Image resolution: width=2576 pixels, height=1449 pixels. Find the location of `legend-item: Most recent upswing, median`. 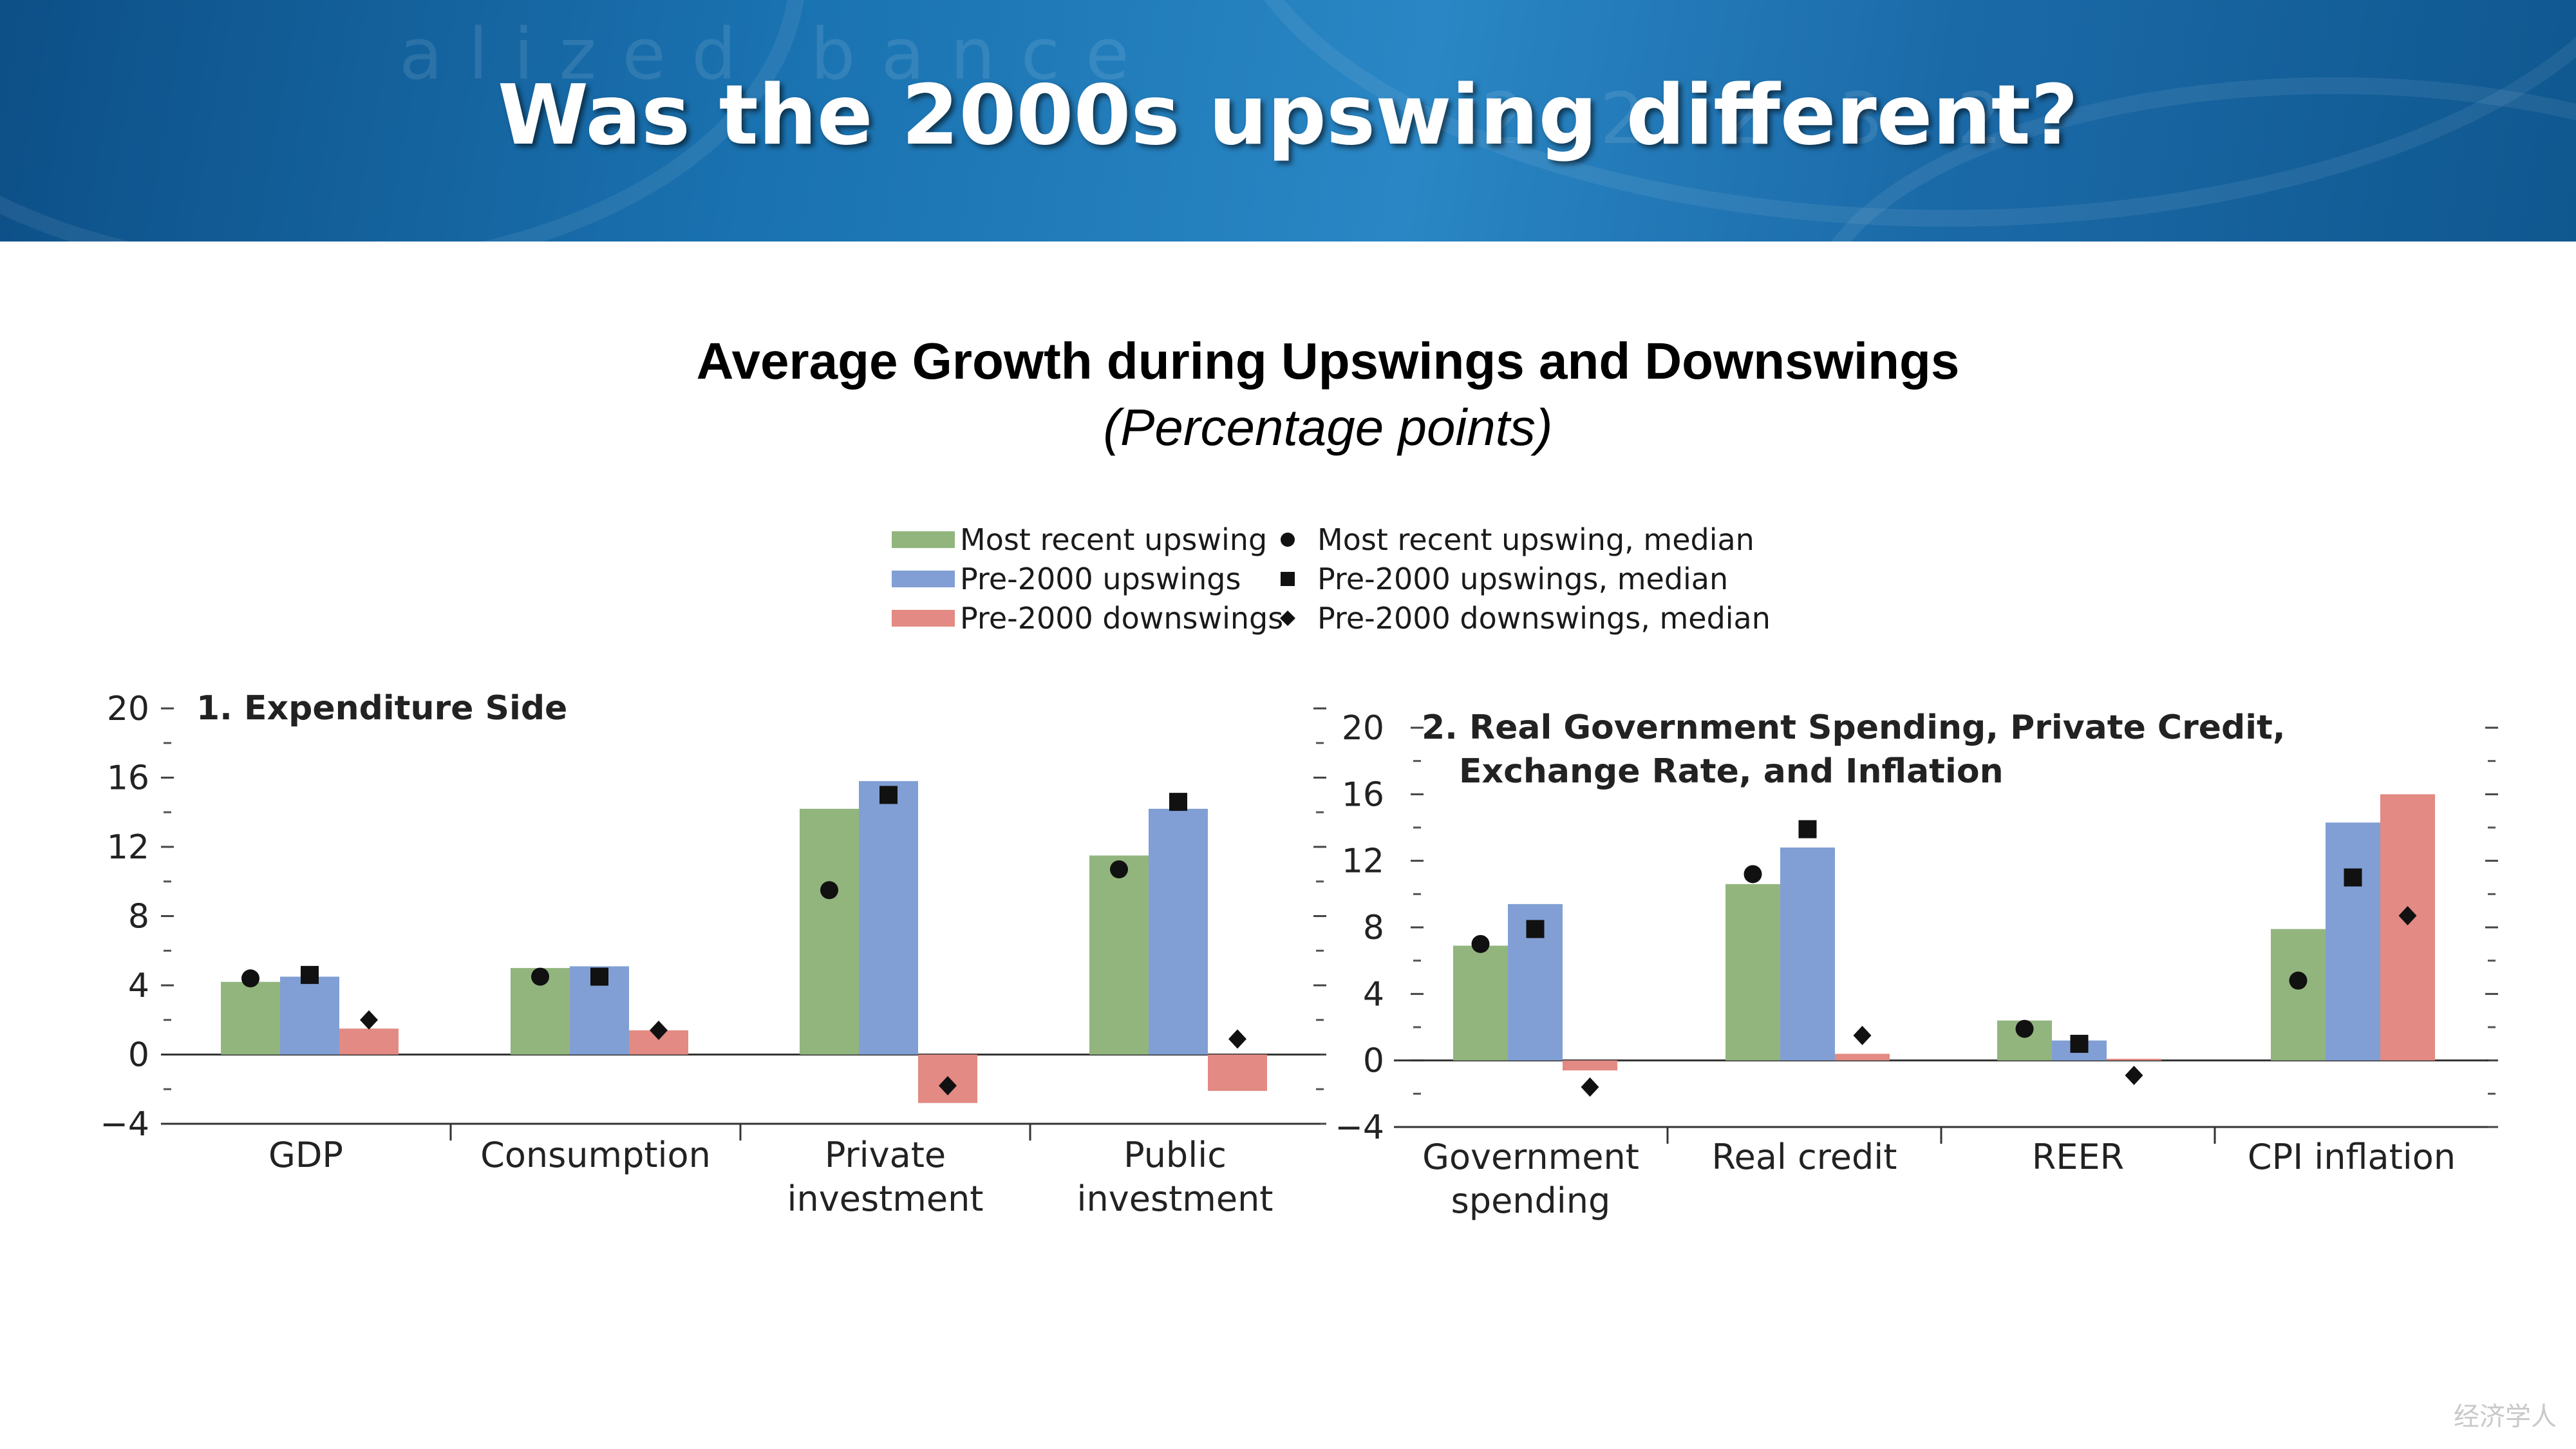

legend-item: Most recent upswing, median is located at coordinates (1514, 539).